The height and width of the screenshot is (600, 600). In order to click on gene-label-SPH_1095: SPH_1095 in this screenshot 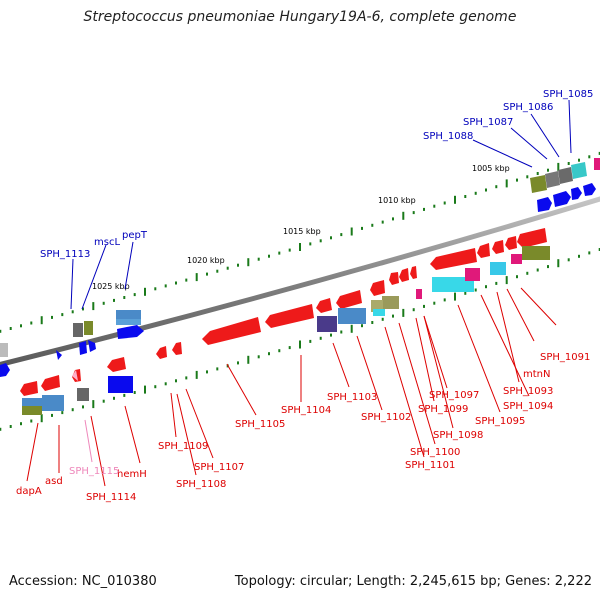, I will do `click(500, 421)`.